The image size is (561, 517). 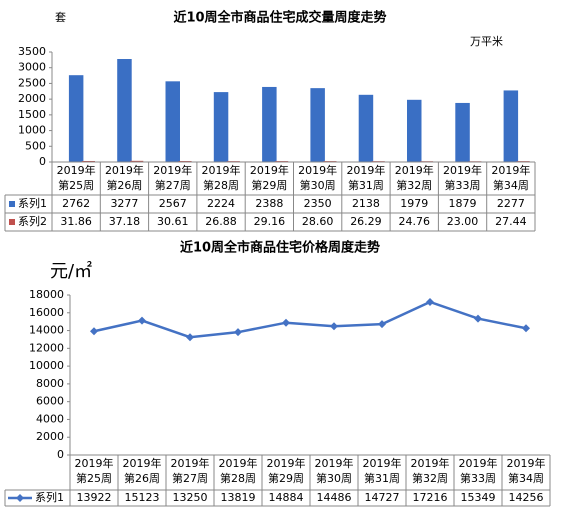 I want to click on table-value: 26.88, so click(x=221, y=221).